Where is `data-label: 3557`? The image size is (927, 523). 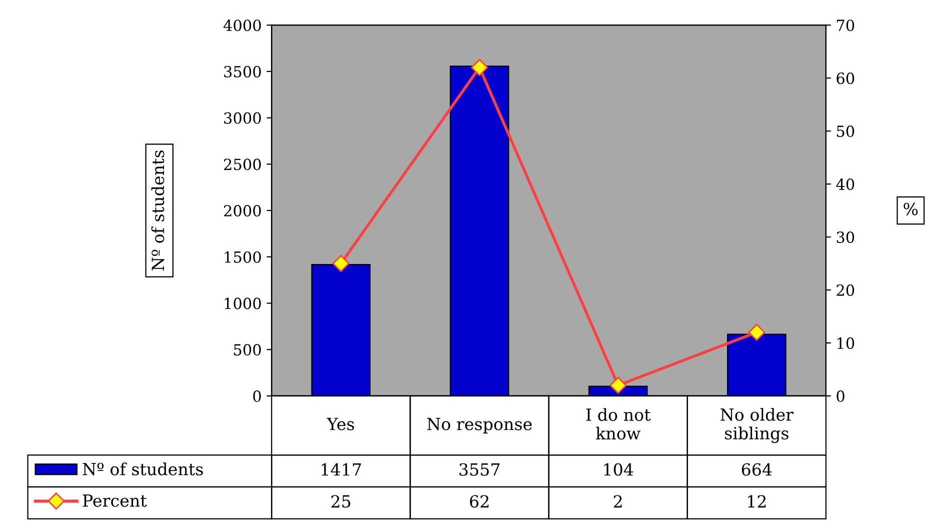 data-label: 3557 is located at coordinates (480, 469).